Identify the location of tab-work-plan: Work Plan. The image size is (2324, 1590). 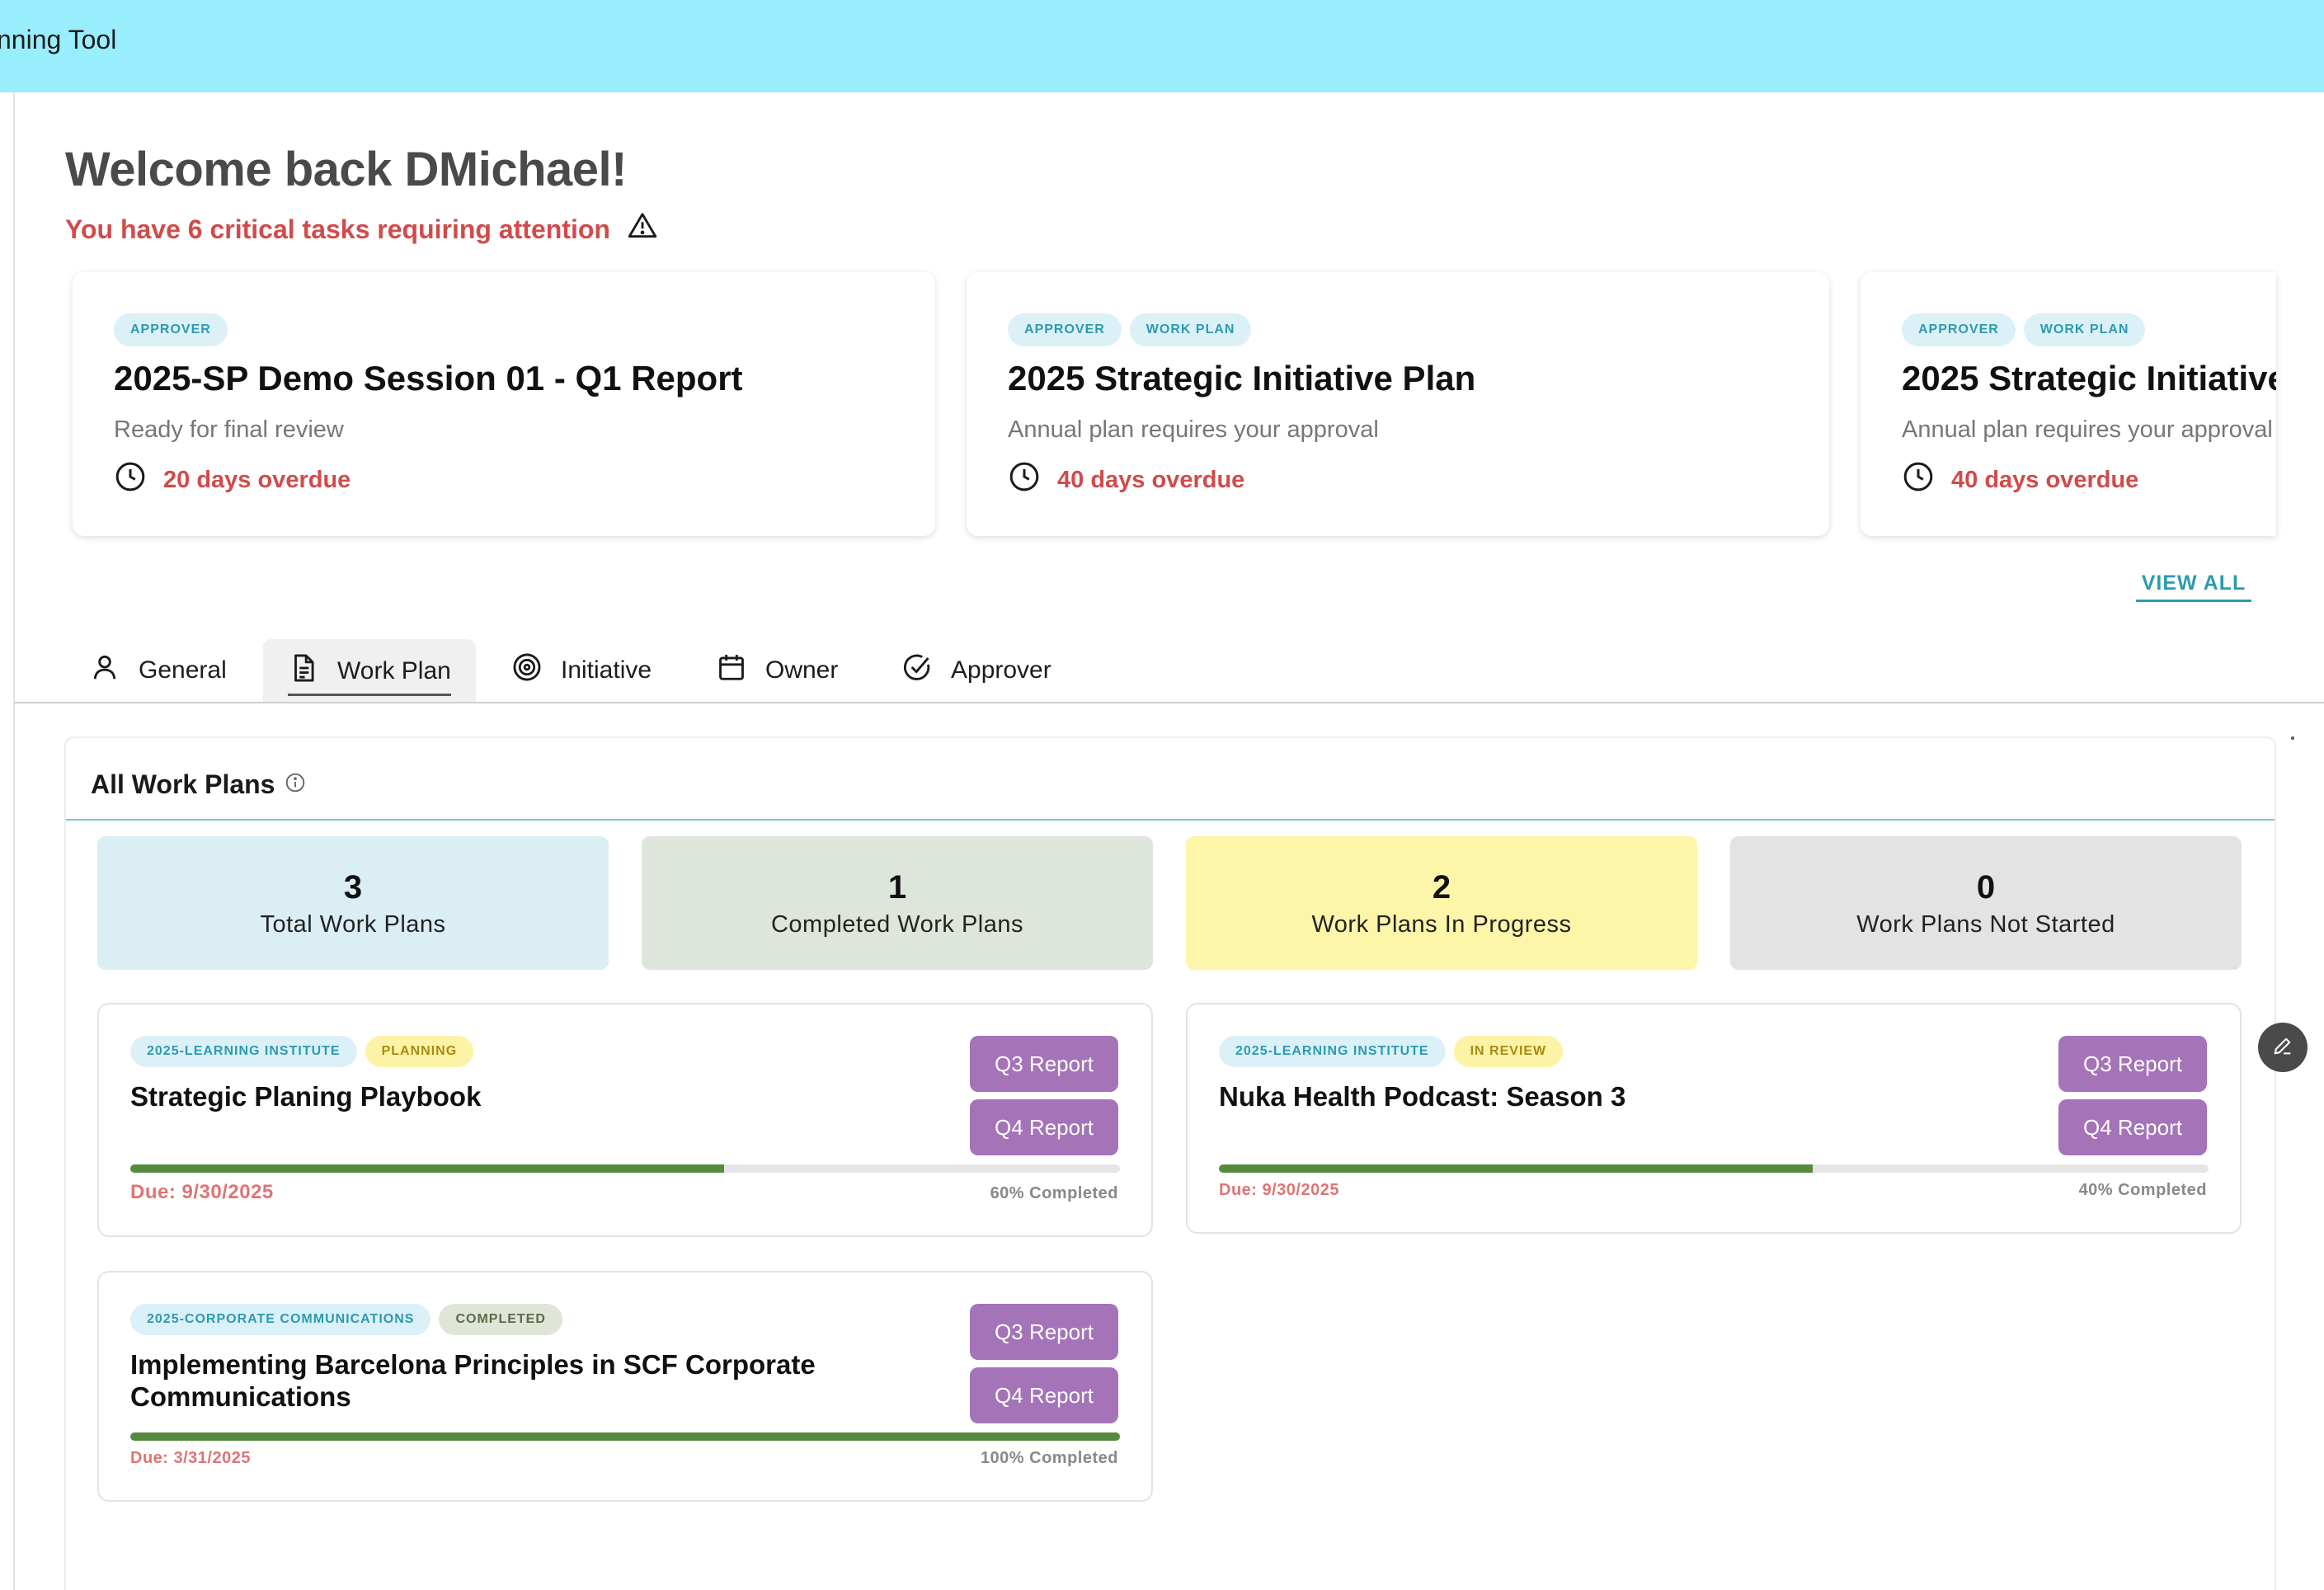
(370, 670).